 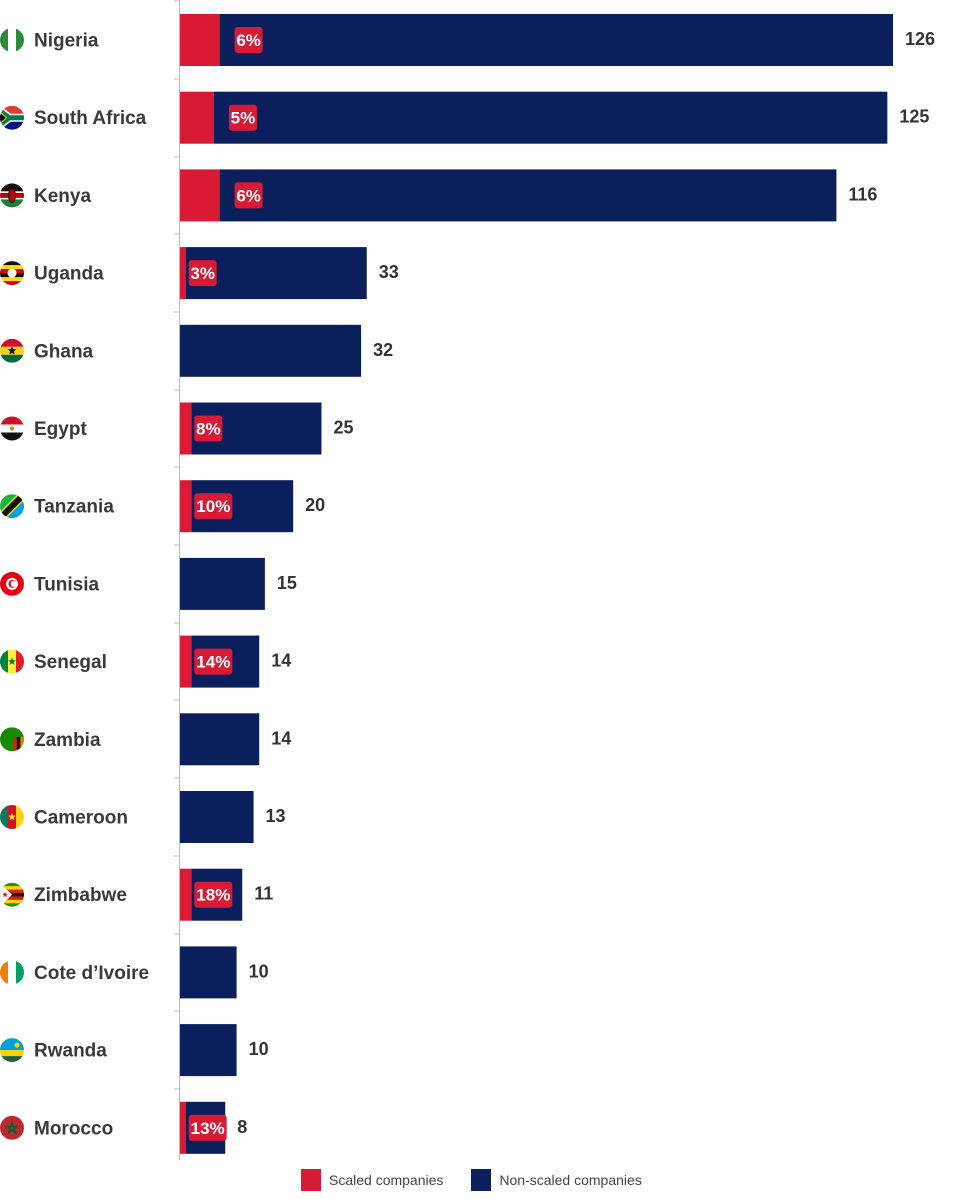 I want to click on scaled-share-badge: 3%, so click(x=202, y=273).